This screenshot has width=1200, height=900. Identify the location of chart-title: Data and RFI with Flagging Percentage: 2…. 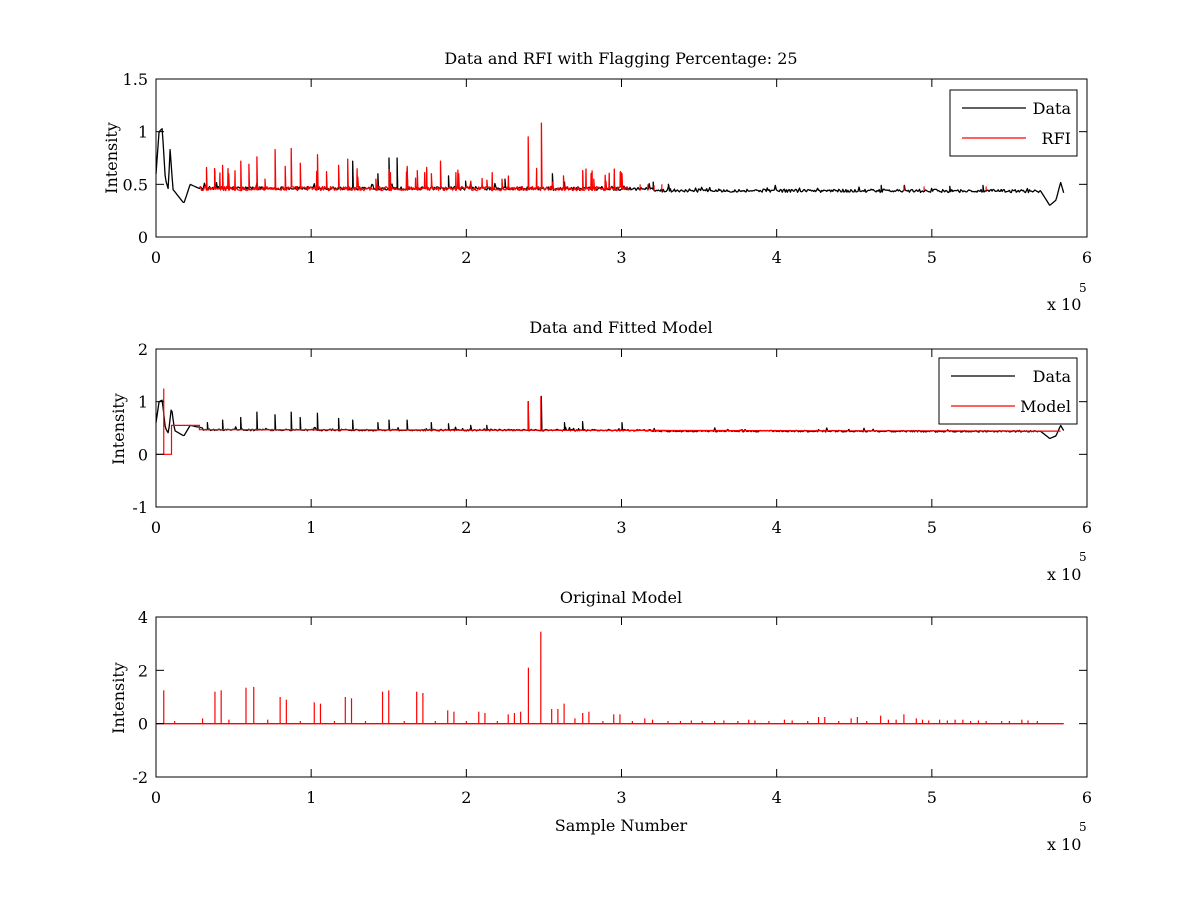
(620, 58).